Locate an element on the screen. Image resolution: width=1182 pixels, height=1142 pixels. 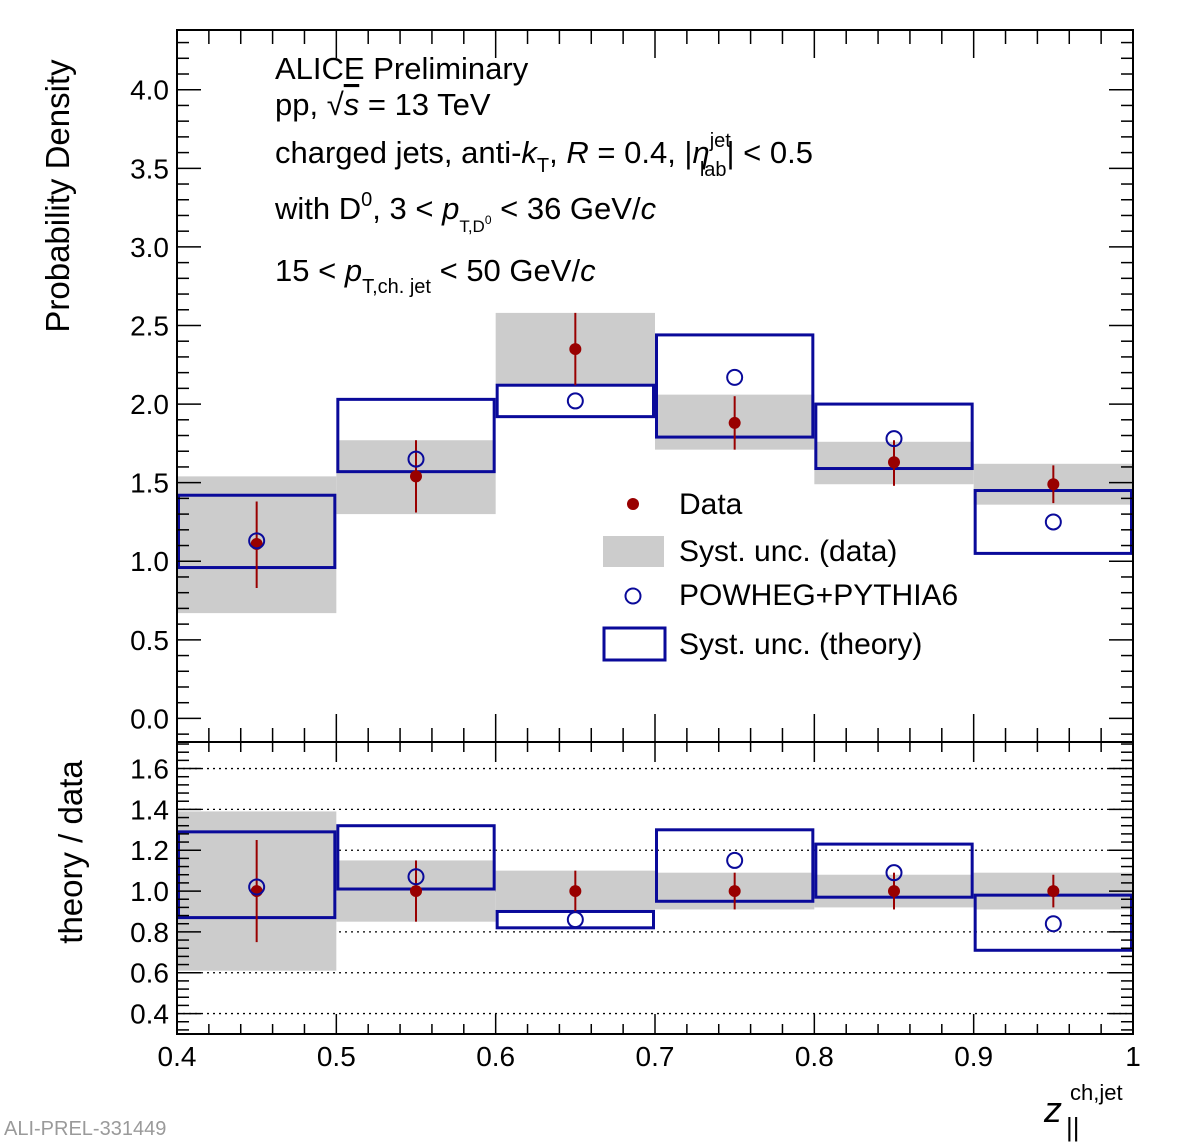
x-tick-label-2: 0.6 is located at coordinates (495, 1056).